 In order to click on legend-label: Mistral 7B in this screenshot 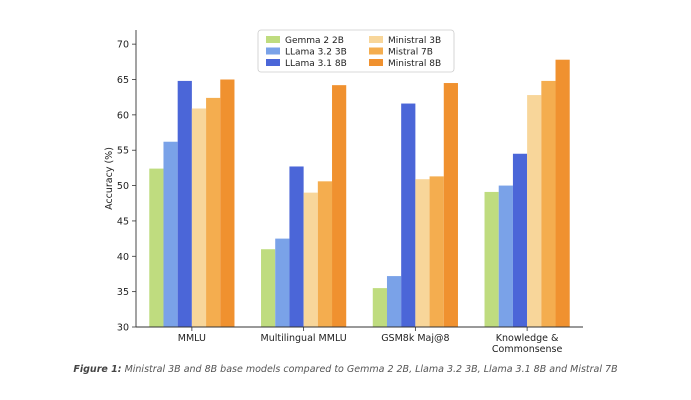, I will do `click(410, 53)`.